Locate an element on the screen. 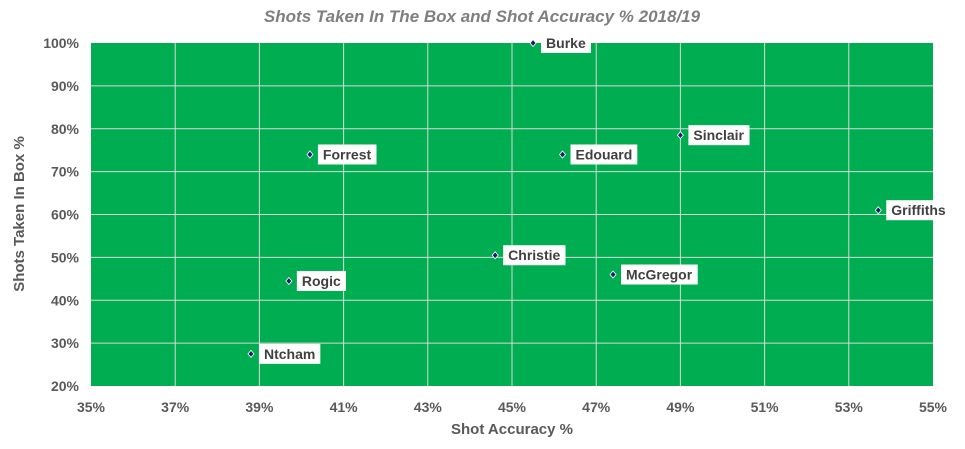 This screenshot has width=965, height=449. data-point-group: Burke is located at coordinates (560, 43).